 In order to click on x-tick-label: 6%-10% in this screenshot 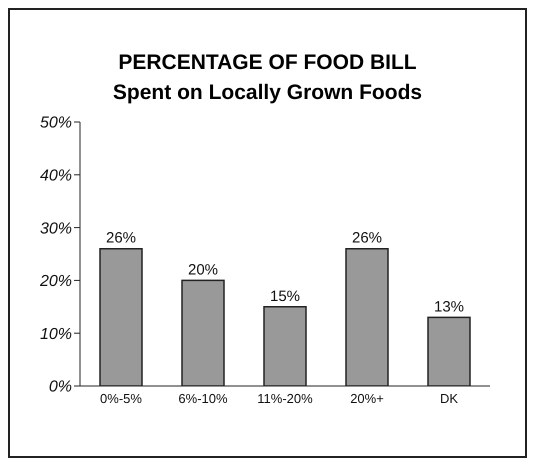, I will do `click(203, 398)`.